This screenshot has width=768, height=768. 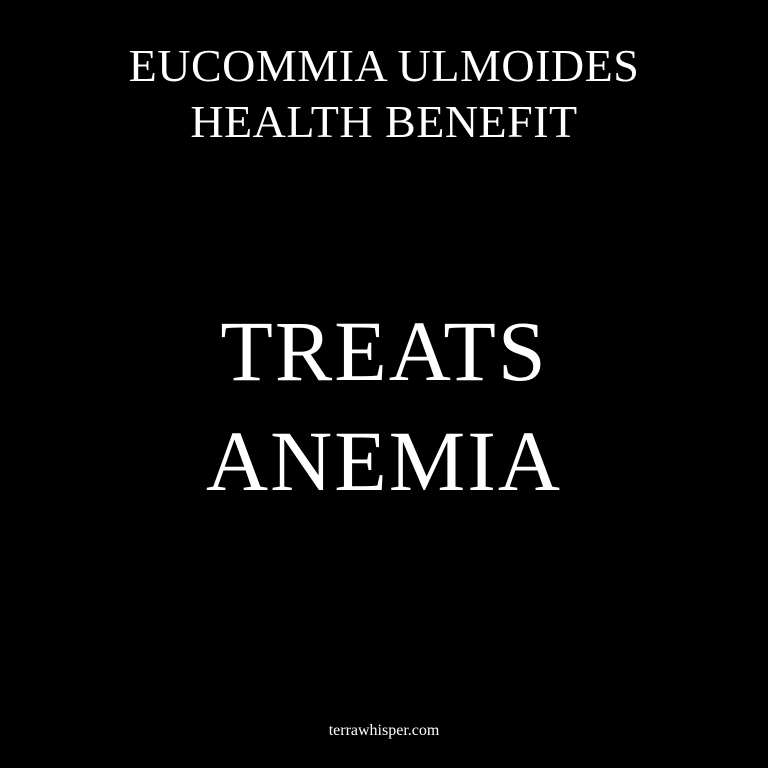 I want to click on headline-line-2: ANEMIA, so click(x=384, y=461).